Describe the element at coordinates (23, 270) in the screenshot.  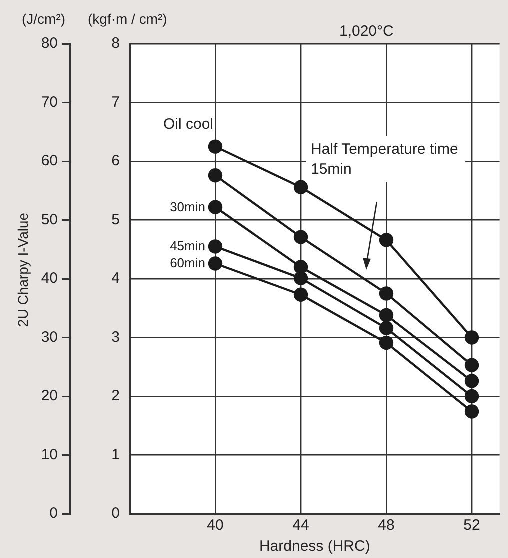
I see `text: 2U Charpy I-Value` at that location.